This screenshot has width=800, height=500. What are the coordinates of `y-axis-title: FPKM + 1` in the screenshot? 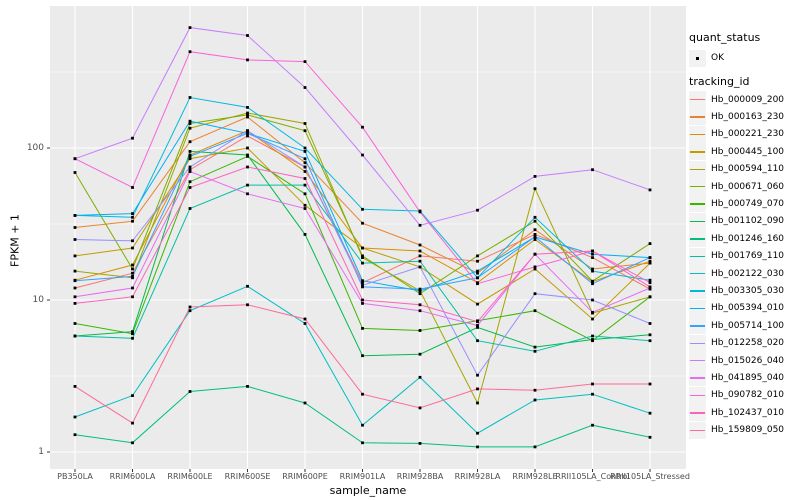 It's located at (15, 240).